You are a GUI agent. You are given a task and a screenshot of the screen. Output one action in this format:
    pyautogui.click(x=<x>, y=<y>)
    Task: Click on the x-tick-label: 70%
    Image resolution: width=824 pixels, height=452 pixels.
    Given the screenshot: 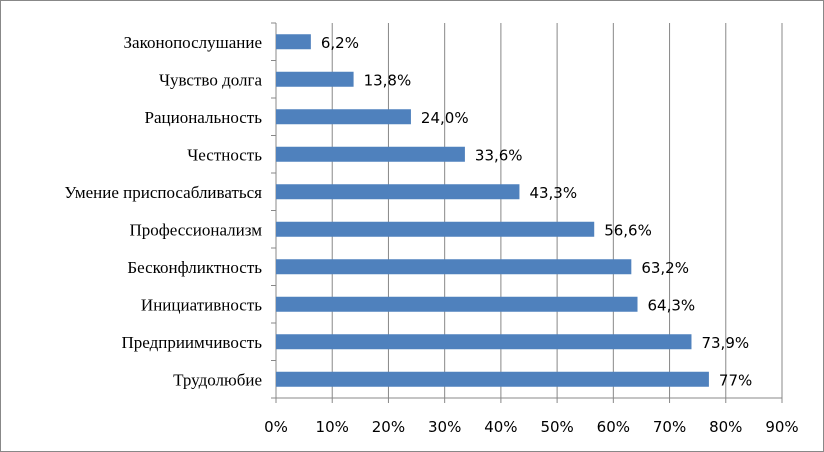 What is the action you would take?
    pyautogui.click(x=669, y=427)
    